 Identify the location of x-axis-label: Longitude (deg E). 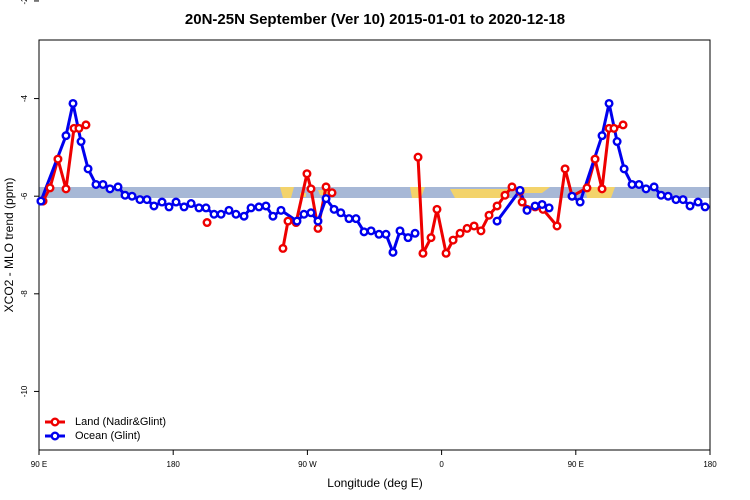
(374, 483).